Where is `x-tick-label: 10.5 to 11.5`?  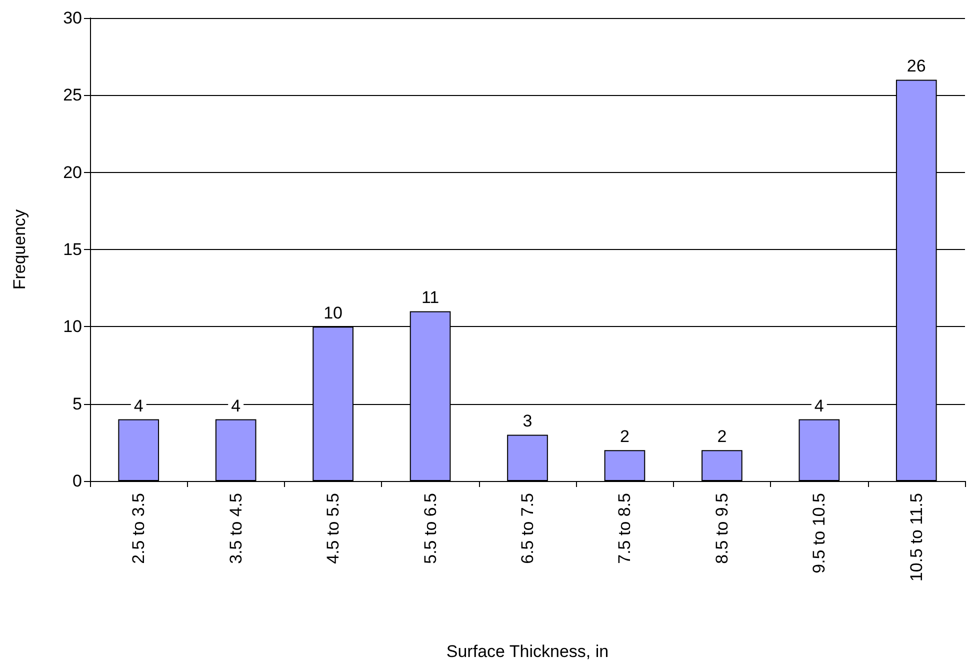
x-tick-label: 10.5 to 11.5 is located at coordinates (916, 537).